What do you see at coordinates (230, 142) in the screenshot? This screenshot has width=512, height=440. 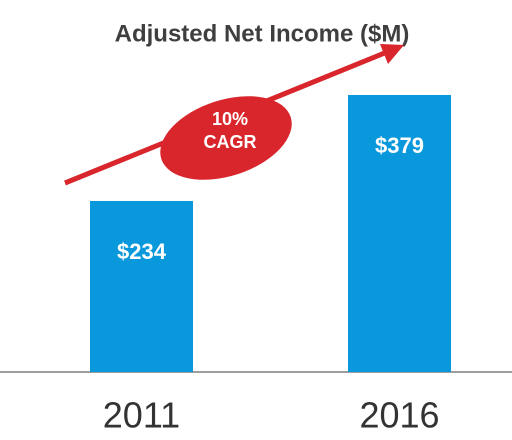 I see `cagr-label: CAGR` at bounding box center [230, 142].